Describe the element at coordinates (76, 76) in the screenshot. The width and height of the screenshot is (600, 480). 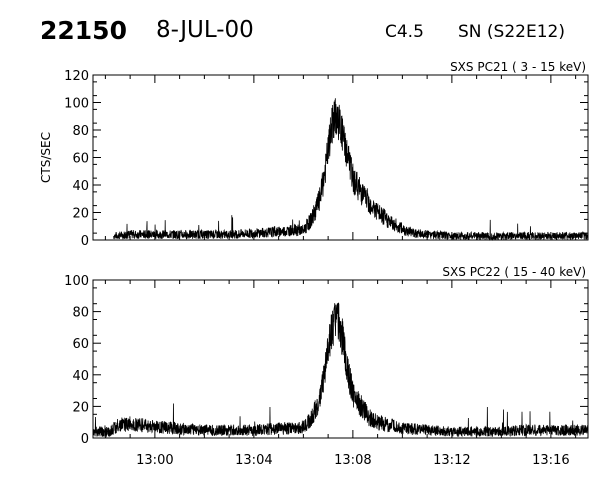
I see `y-tick-label: 120` at that location.